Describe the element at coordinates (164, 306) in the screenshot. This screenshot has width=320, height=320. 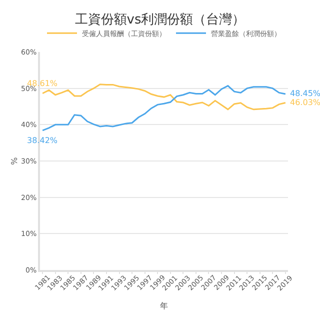
I see `x-axis-title: 年` at that location.